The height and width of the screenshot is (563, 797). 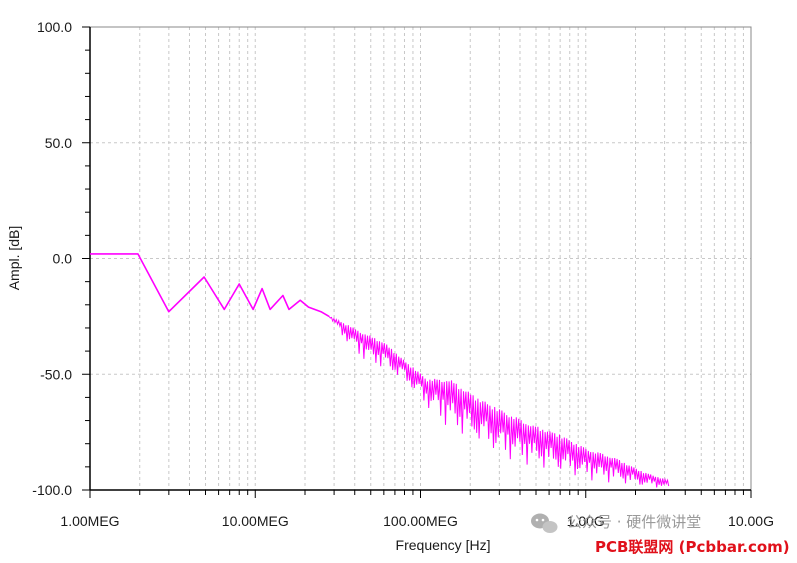 I want to click on y-tick-label: 100.0, so click(x=54, y=27).